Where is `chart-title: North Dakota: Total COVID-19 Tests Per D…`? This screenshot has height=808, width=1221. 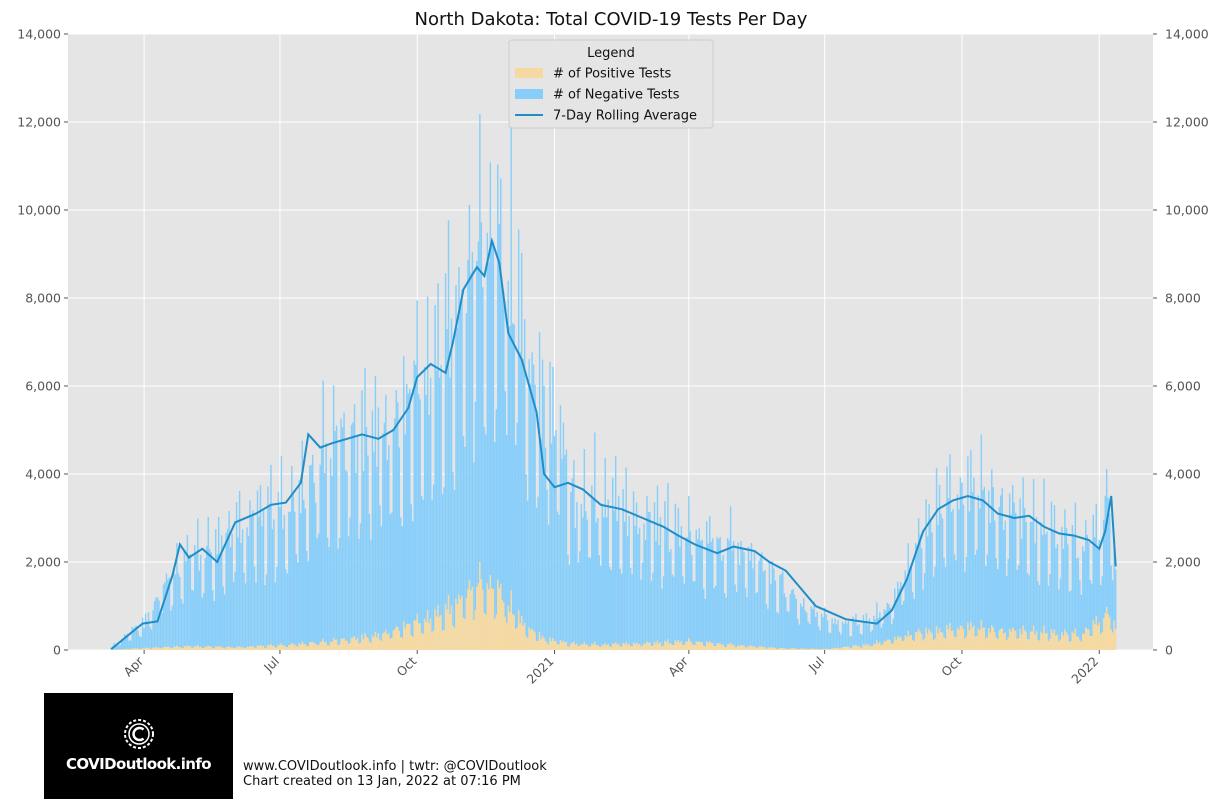
chart-title: North Dakota: Total COVID-19 Tests Per D… is located at coordinates (611, 19).